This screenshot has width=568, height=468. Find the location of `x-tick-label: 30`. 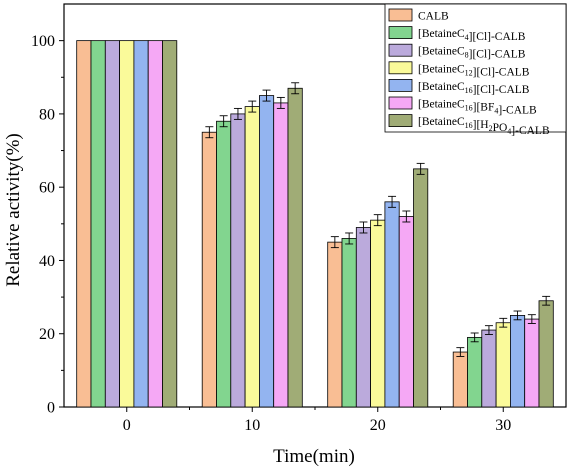

x-tick-label: 30 is located at coordinates (503, 425).